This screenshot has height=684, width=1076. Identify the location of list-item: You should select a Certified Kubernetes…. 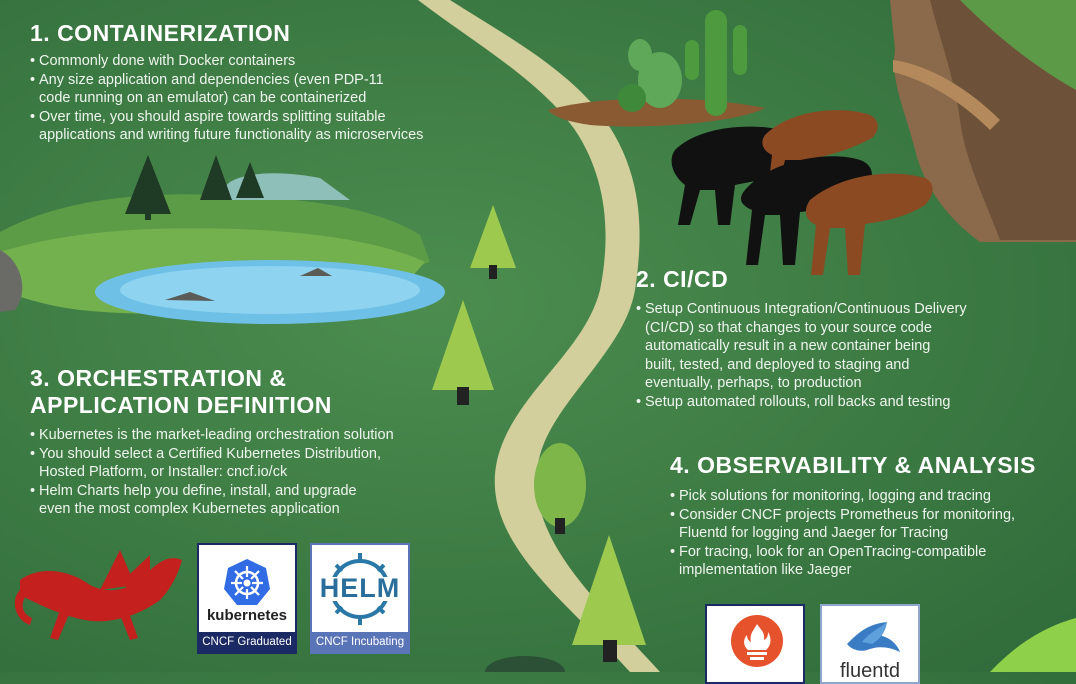
(212, 463).